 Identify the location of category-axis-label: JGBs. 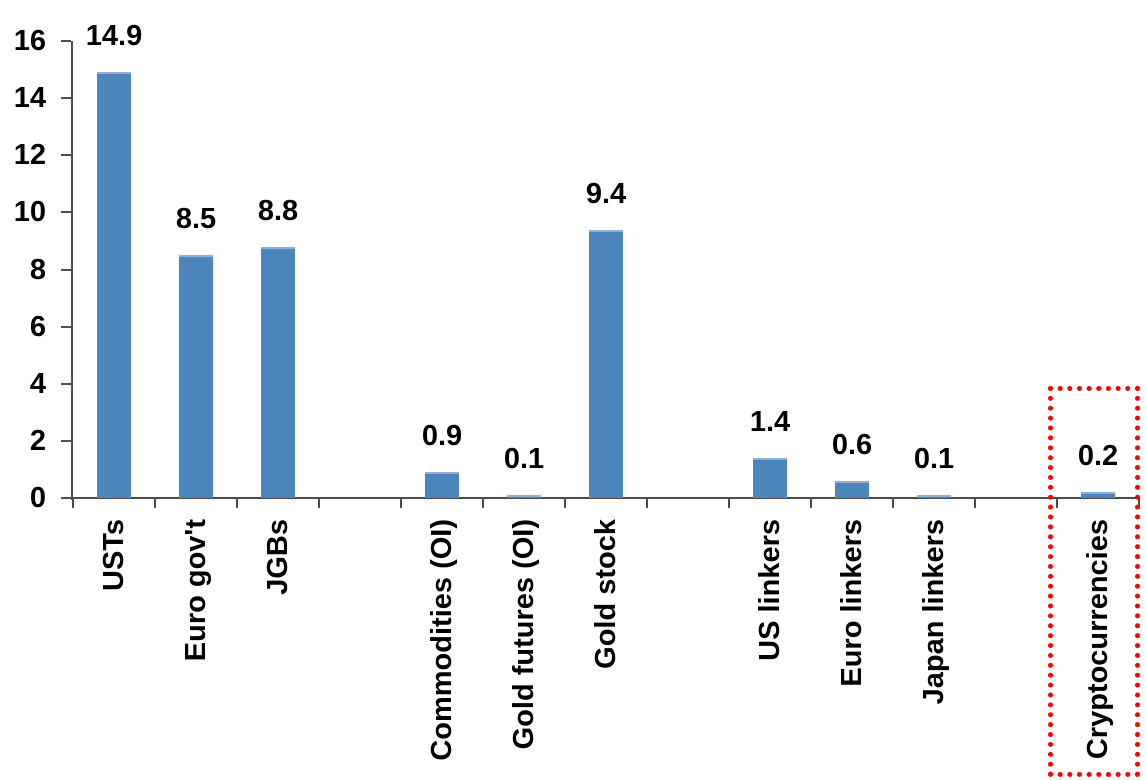
(278, 557).